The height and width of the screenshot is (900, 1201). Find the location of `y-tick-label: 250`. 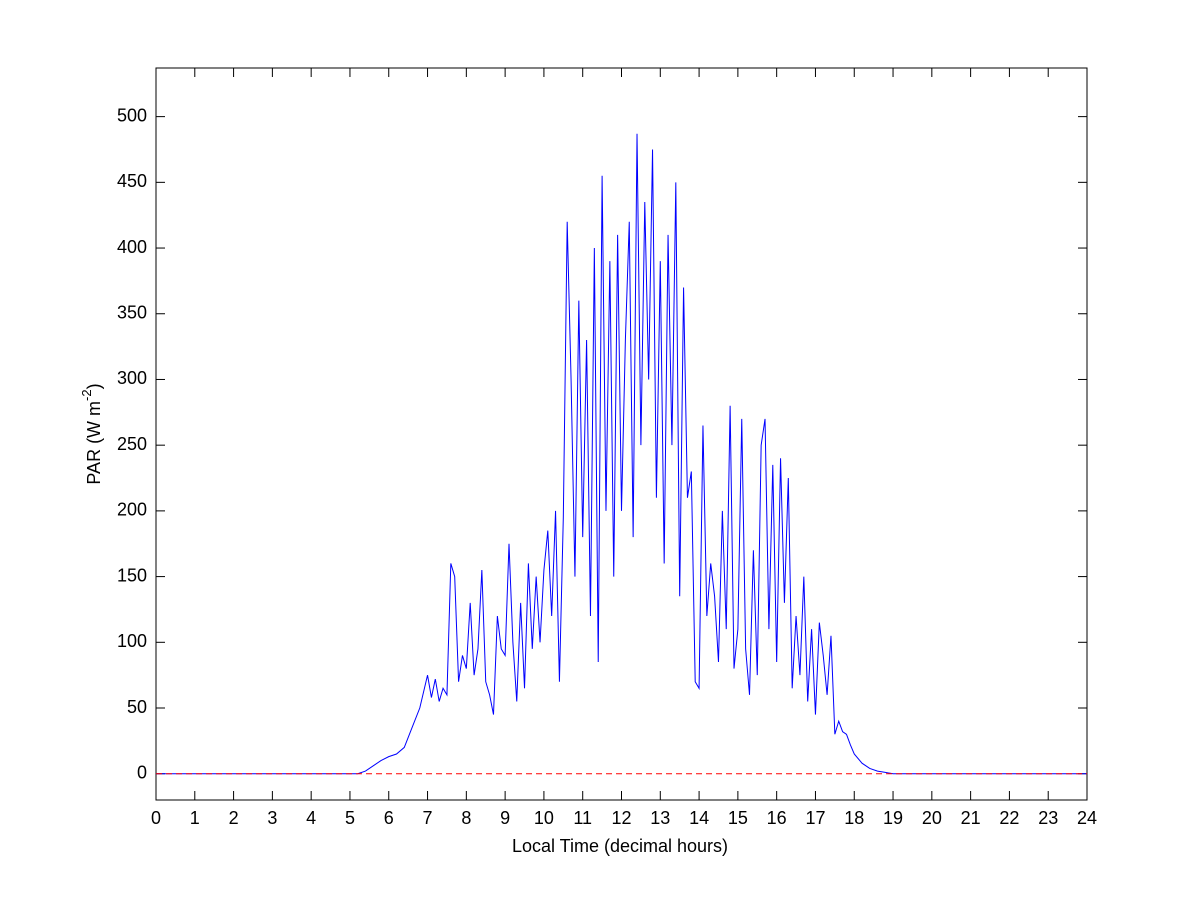

y-tick-label: 250 is located at coordinates (132, 444).